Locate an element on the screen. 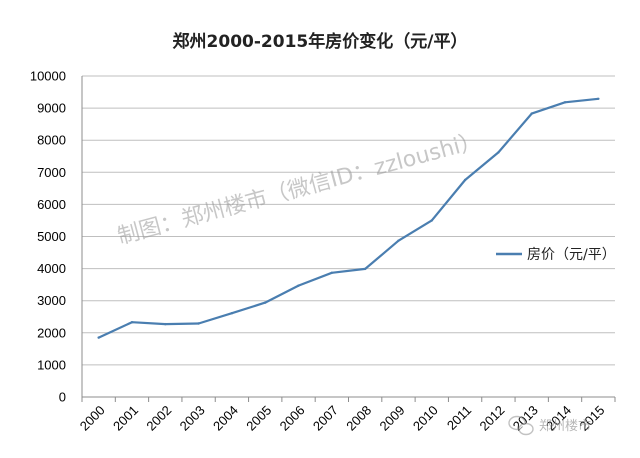  y-tick-label: 9000 is located at coordinates (51, 108).